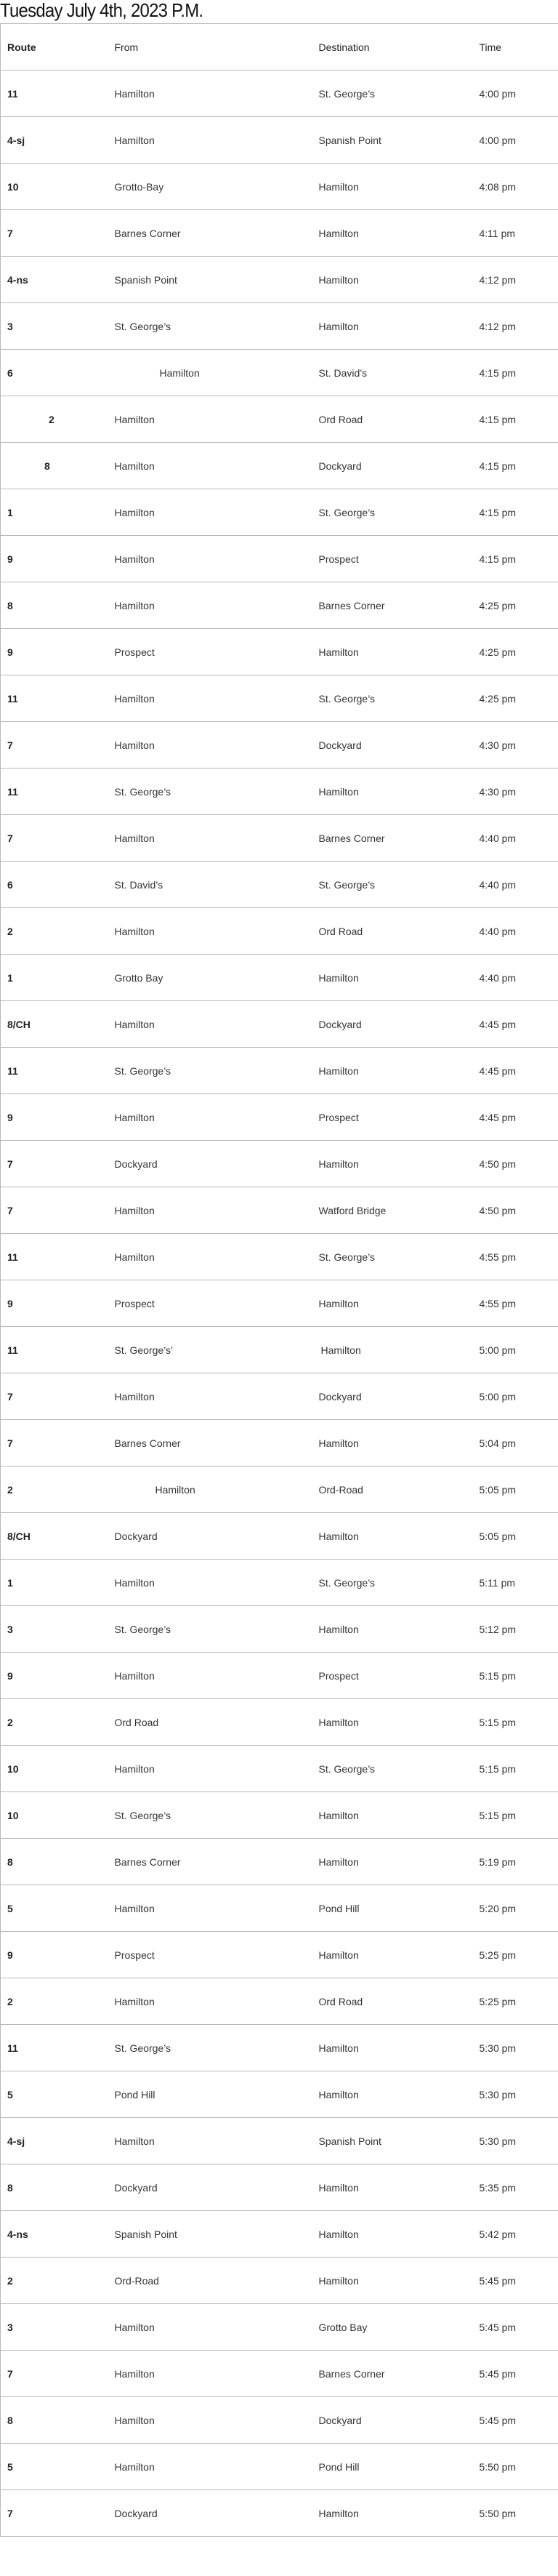 This screenshot has width=558, height=2576. Describe the element at coordinates (210, 884) in the screenshot. I see `cell-from: St. David’s` at that location.